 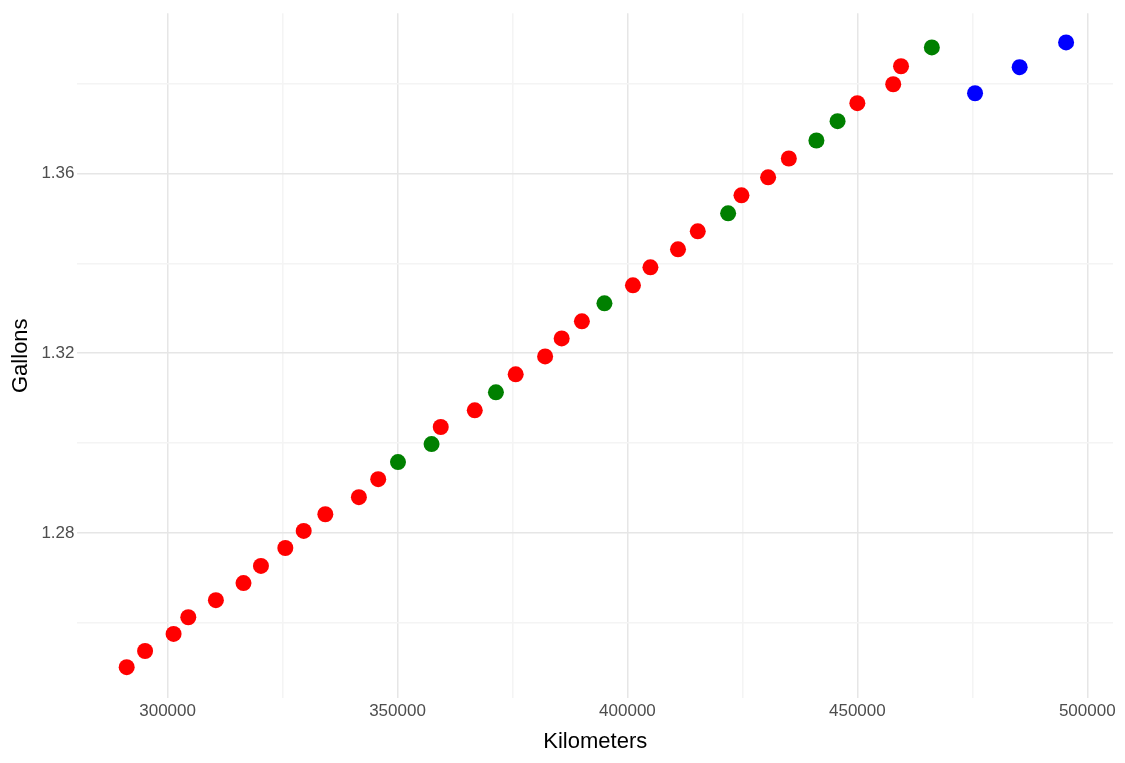 What do you see at coordinates (58, 532) in the screenshot?
I see `y-tick-label: 1.28` at bounding box center [58, 532].